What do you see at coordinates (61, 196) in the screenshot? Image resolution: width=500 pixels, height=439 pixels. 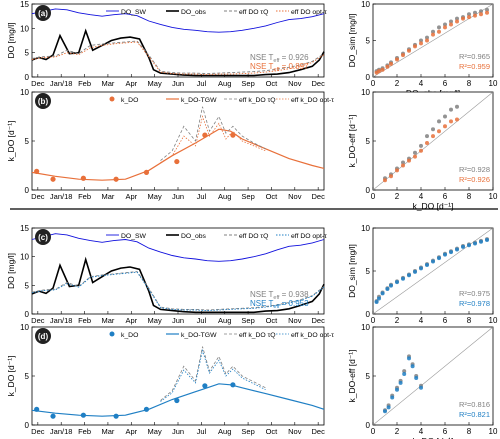 I see `x-tick-label: Jan/18` at bounding box center [61, 196].